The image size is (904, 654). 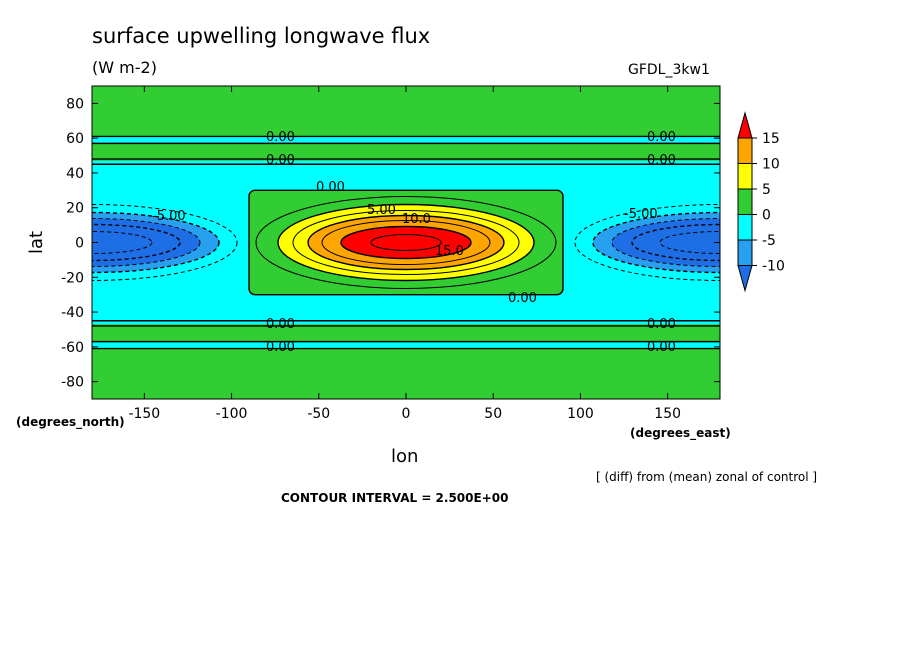 I want to click on narrow-band-south, so click(x=406, y=345).